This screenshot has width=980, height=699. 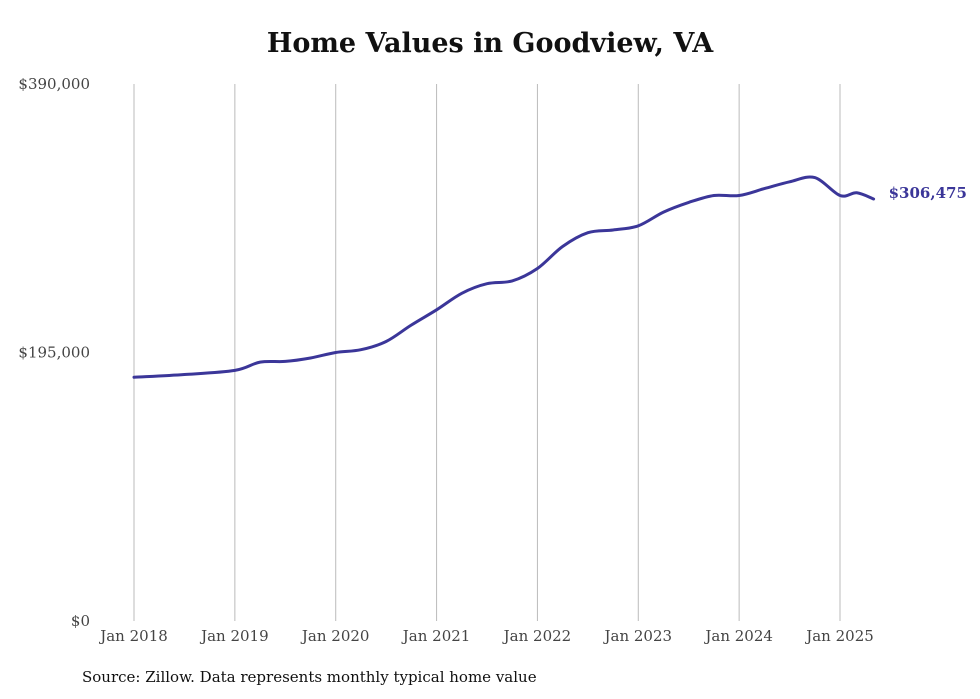 I want to click on x-tick-label: Jan 2021, so click(x=436, y=636).